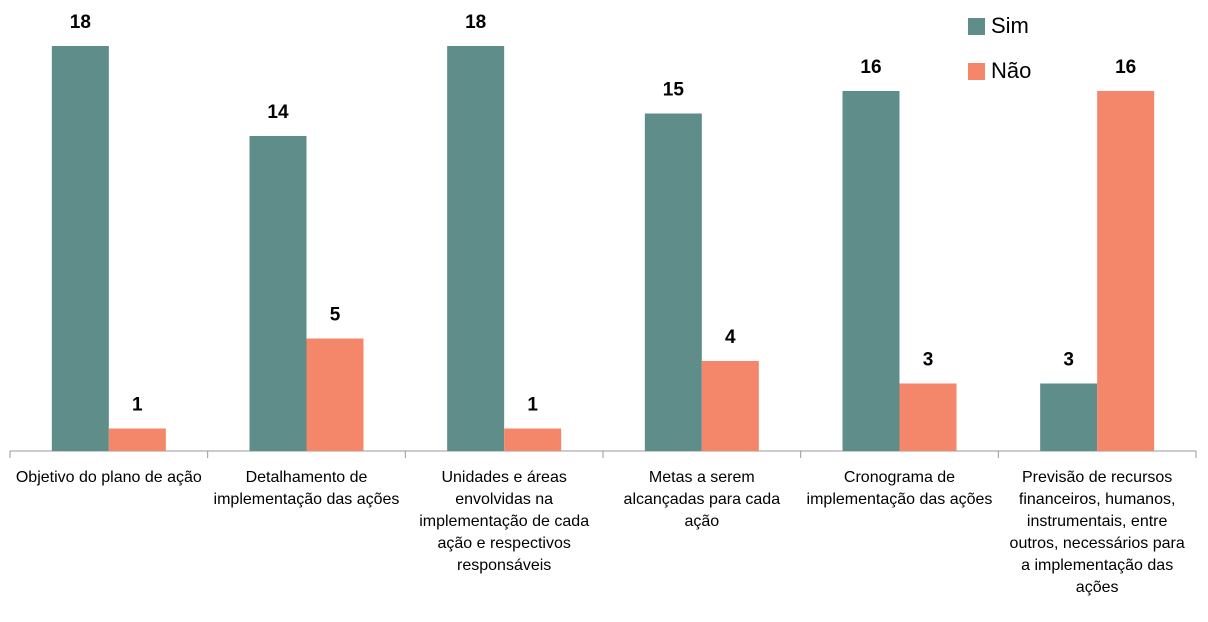  What do you see at coordinates (1011, 70) in the screenshot?
I see `legend-label: Não` at bounding box center [1011, 70].